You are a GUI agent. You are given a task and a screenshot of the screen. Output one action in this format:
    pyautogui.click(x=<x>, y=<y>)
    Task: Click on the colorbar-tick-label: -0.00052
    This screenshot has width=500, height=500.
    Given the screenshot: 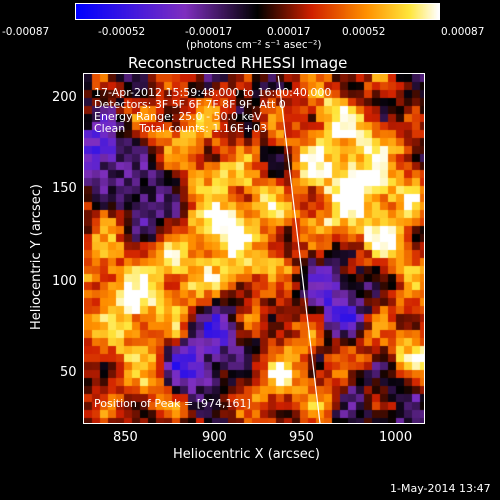 What is the action you would take?
    pyautogui.click(x=122, y=32)
    